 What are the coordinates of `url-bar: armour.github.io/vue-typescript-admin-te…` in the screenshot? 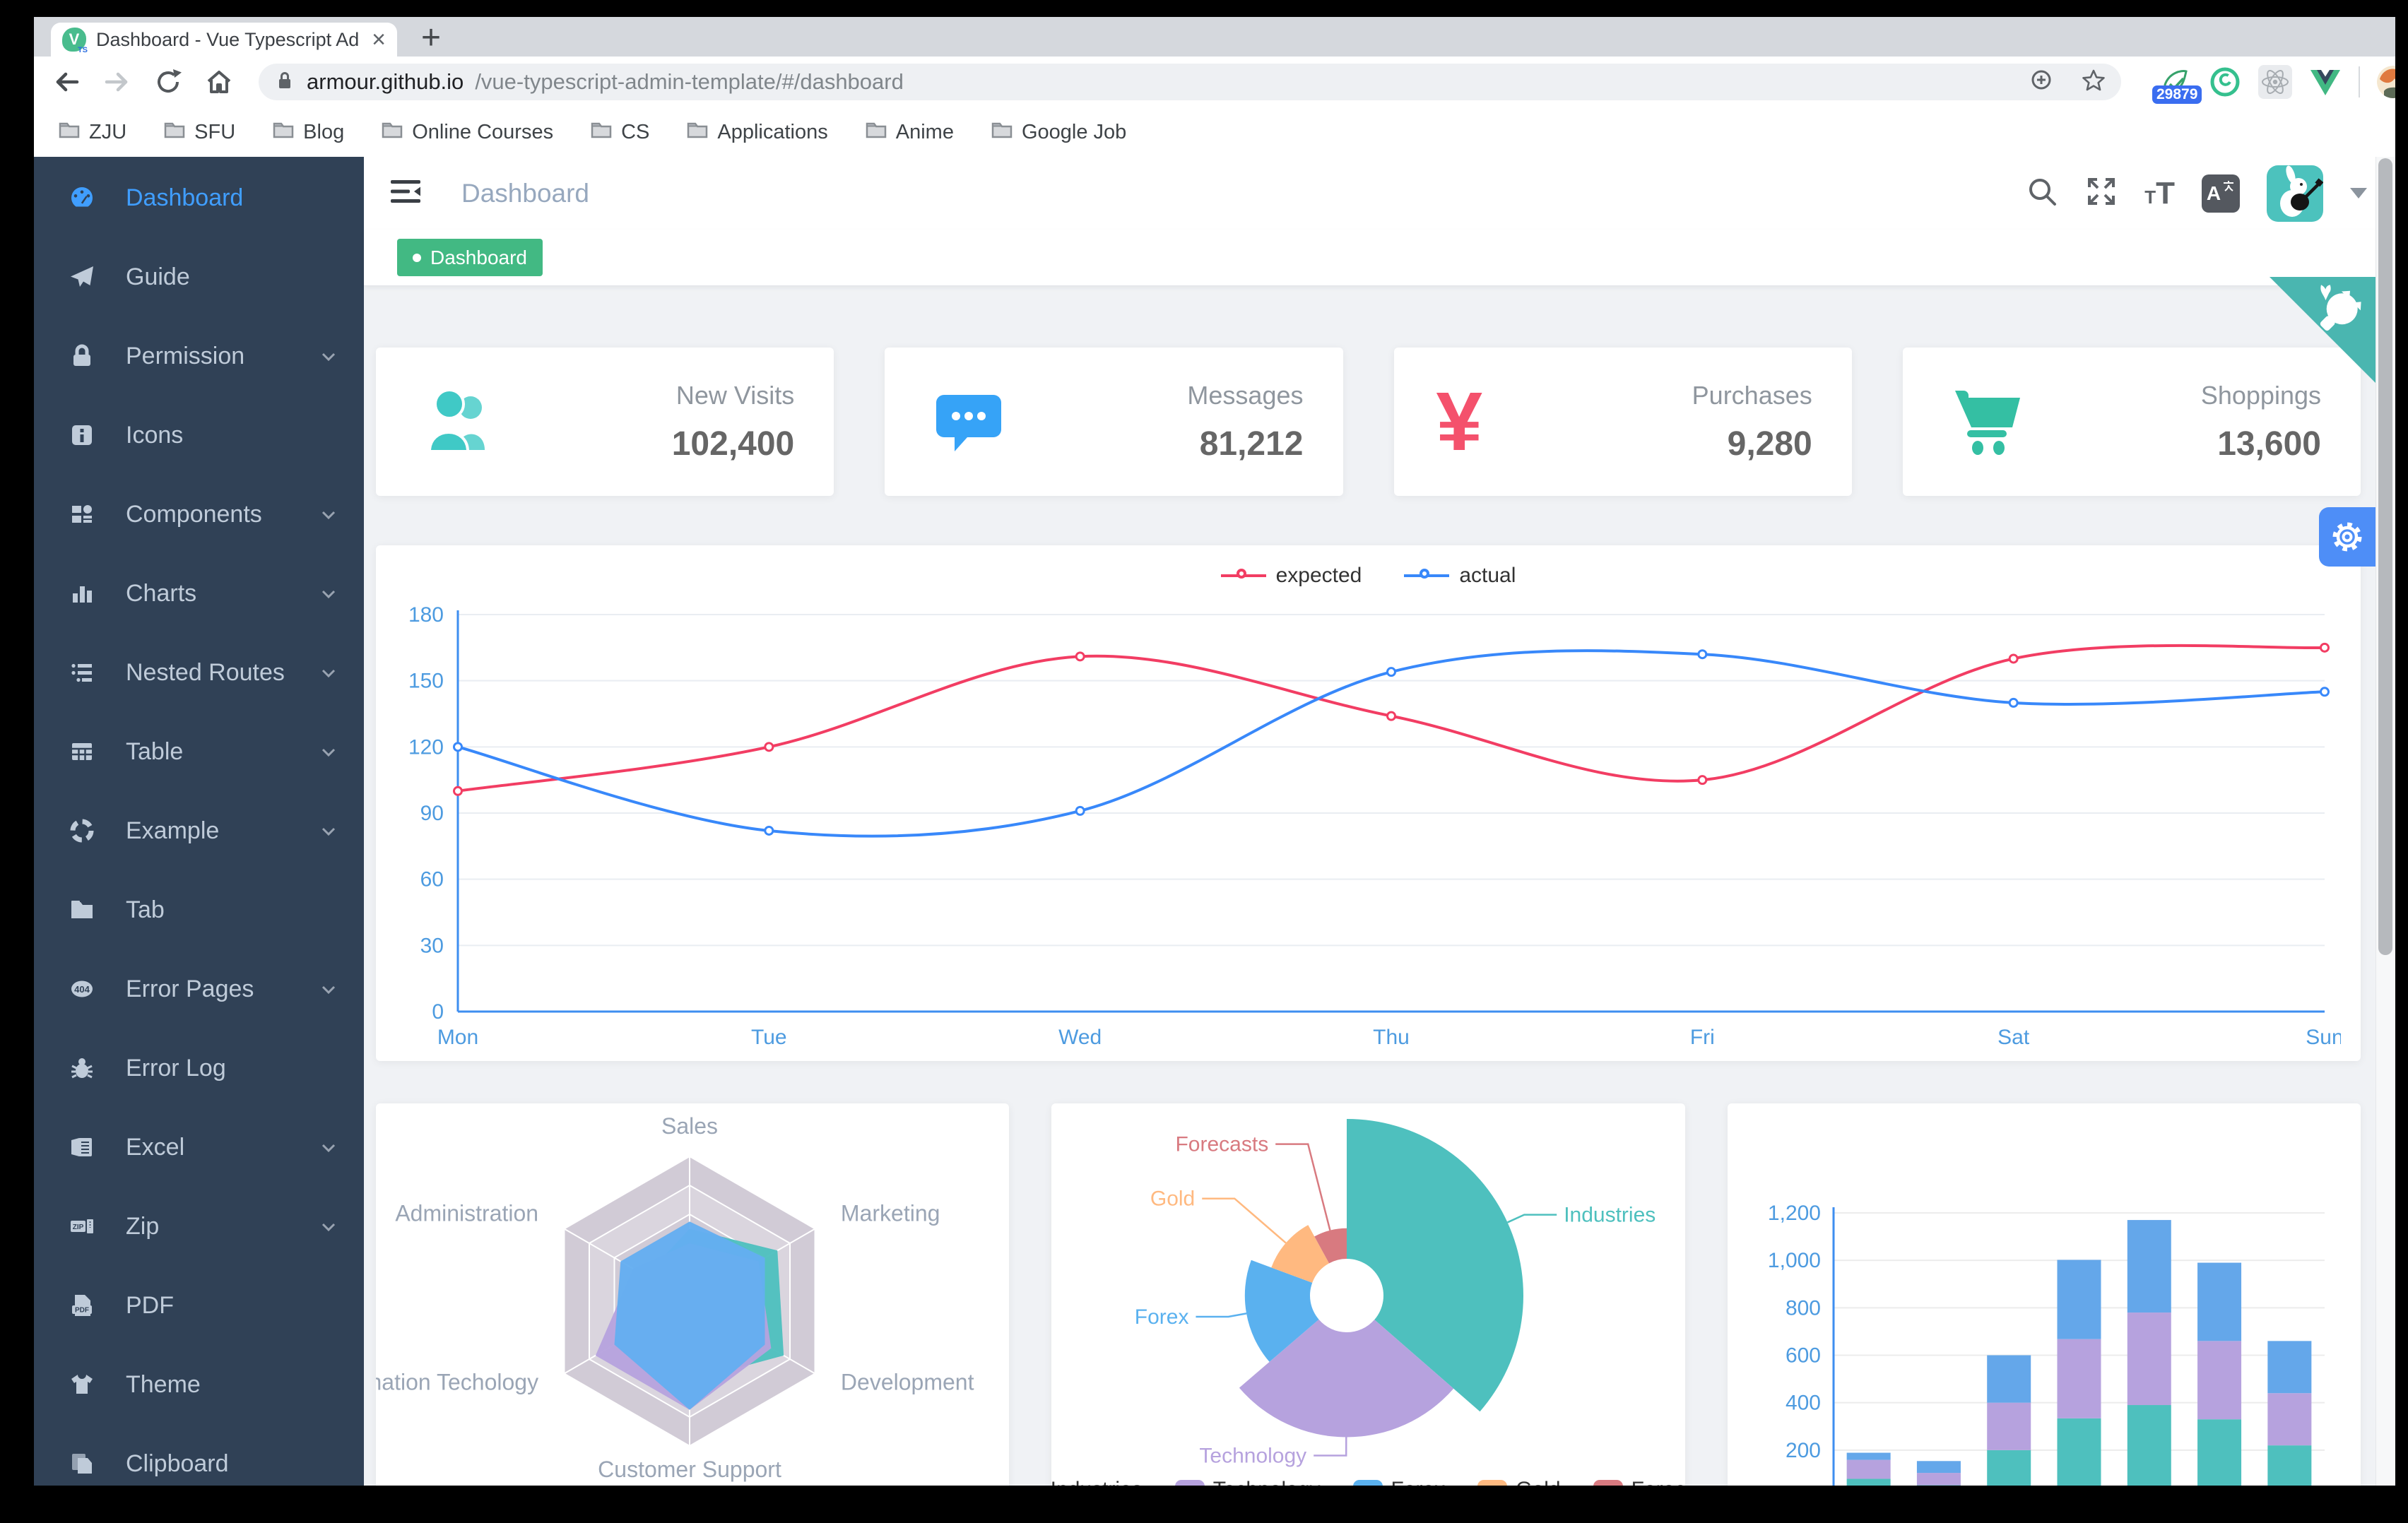 It's located at (1190, 82).